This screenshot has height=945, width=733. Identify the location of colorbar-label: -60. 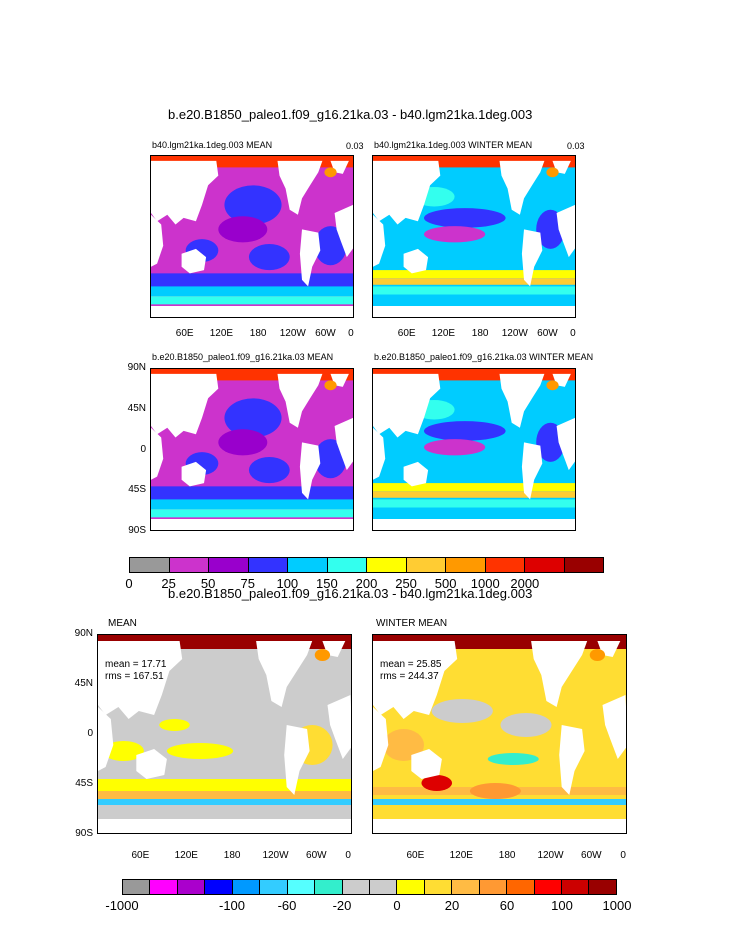
(287, 905).